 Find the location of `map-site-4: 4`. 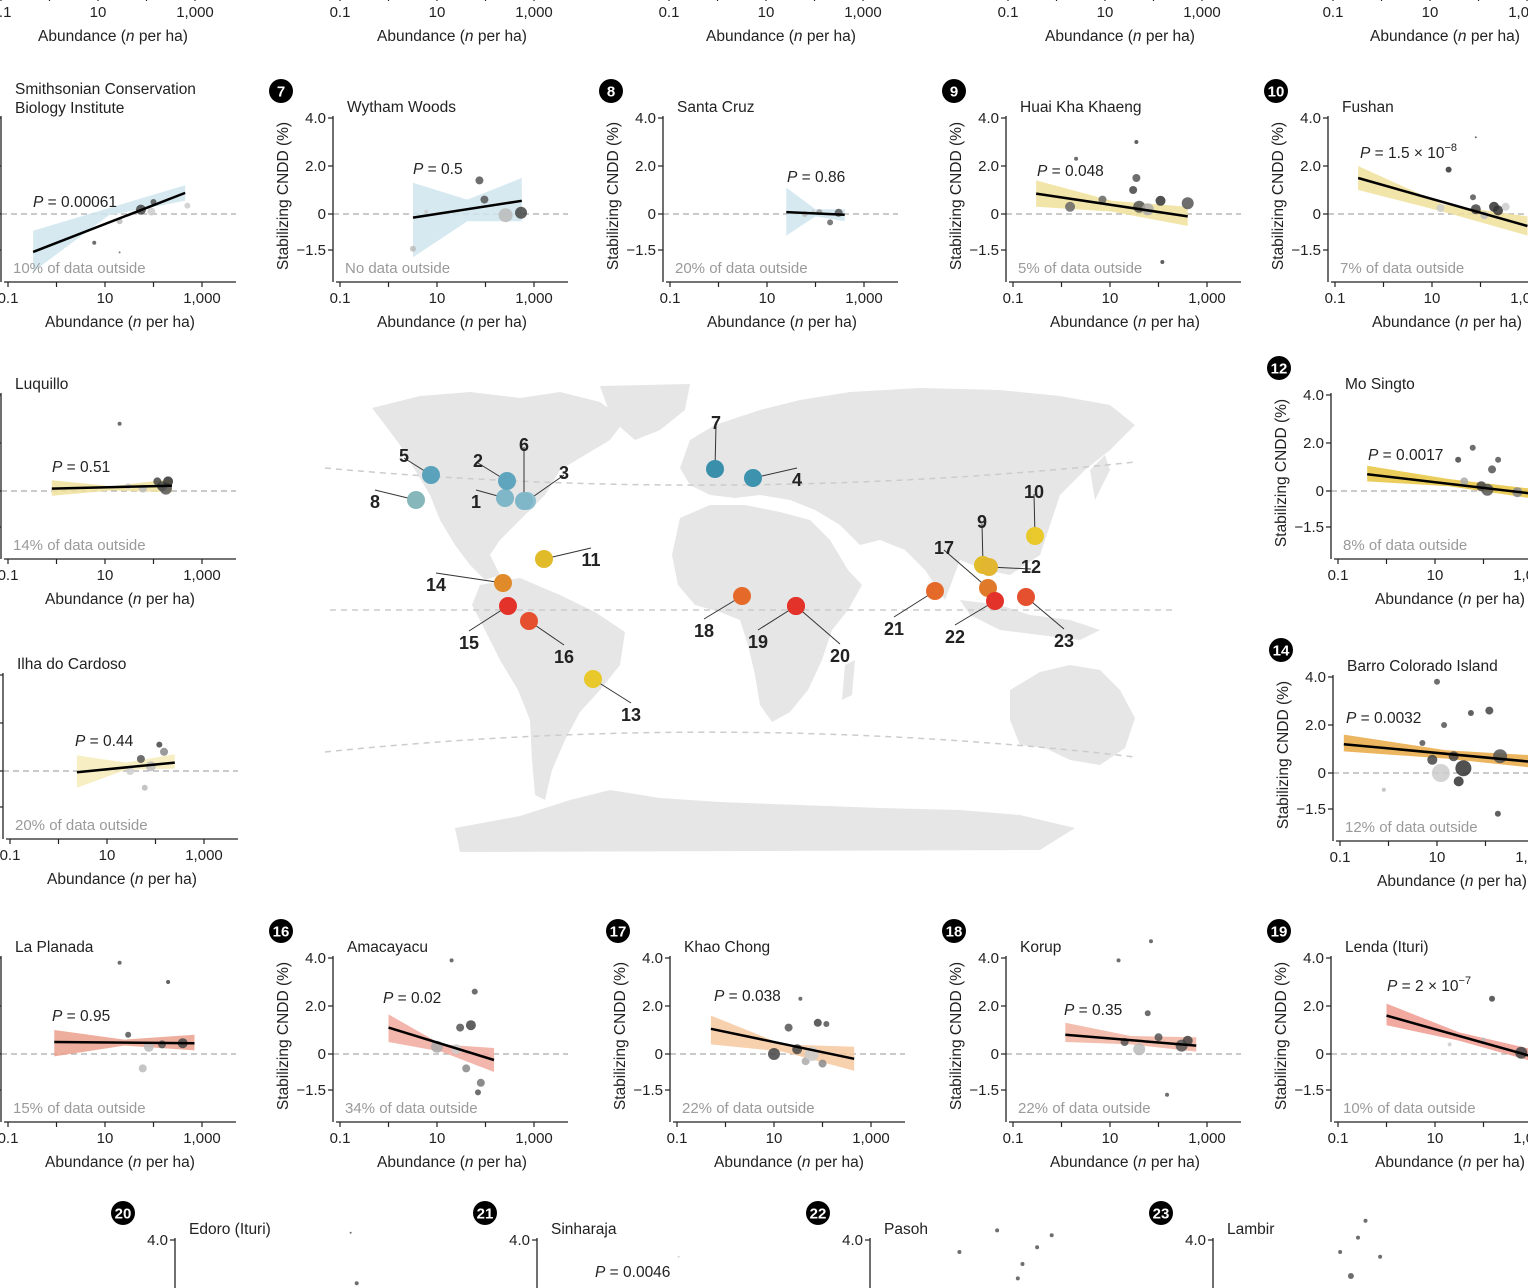

map-site-4: 4 is located at coordinates (773, 478).